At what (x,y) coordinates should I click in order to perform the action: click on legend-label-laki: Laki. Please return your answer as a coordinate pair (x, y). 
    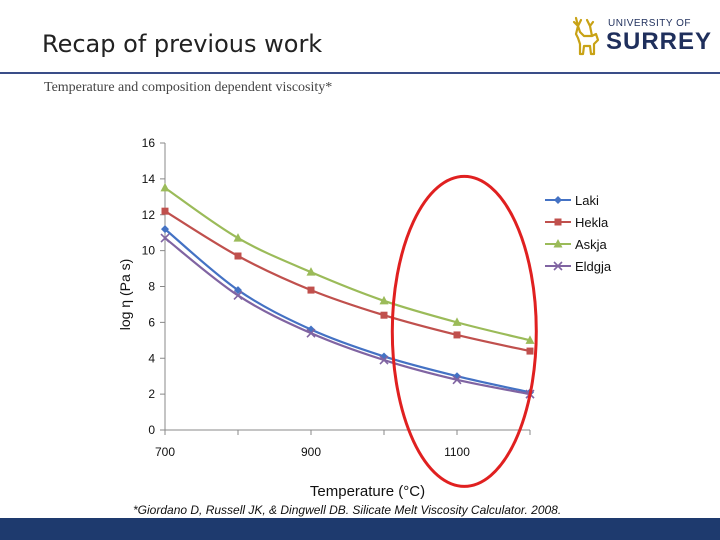
    Looking at the image, I should click on (587, 200).